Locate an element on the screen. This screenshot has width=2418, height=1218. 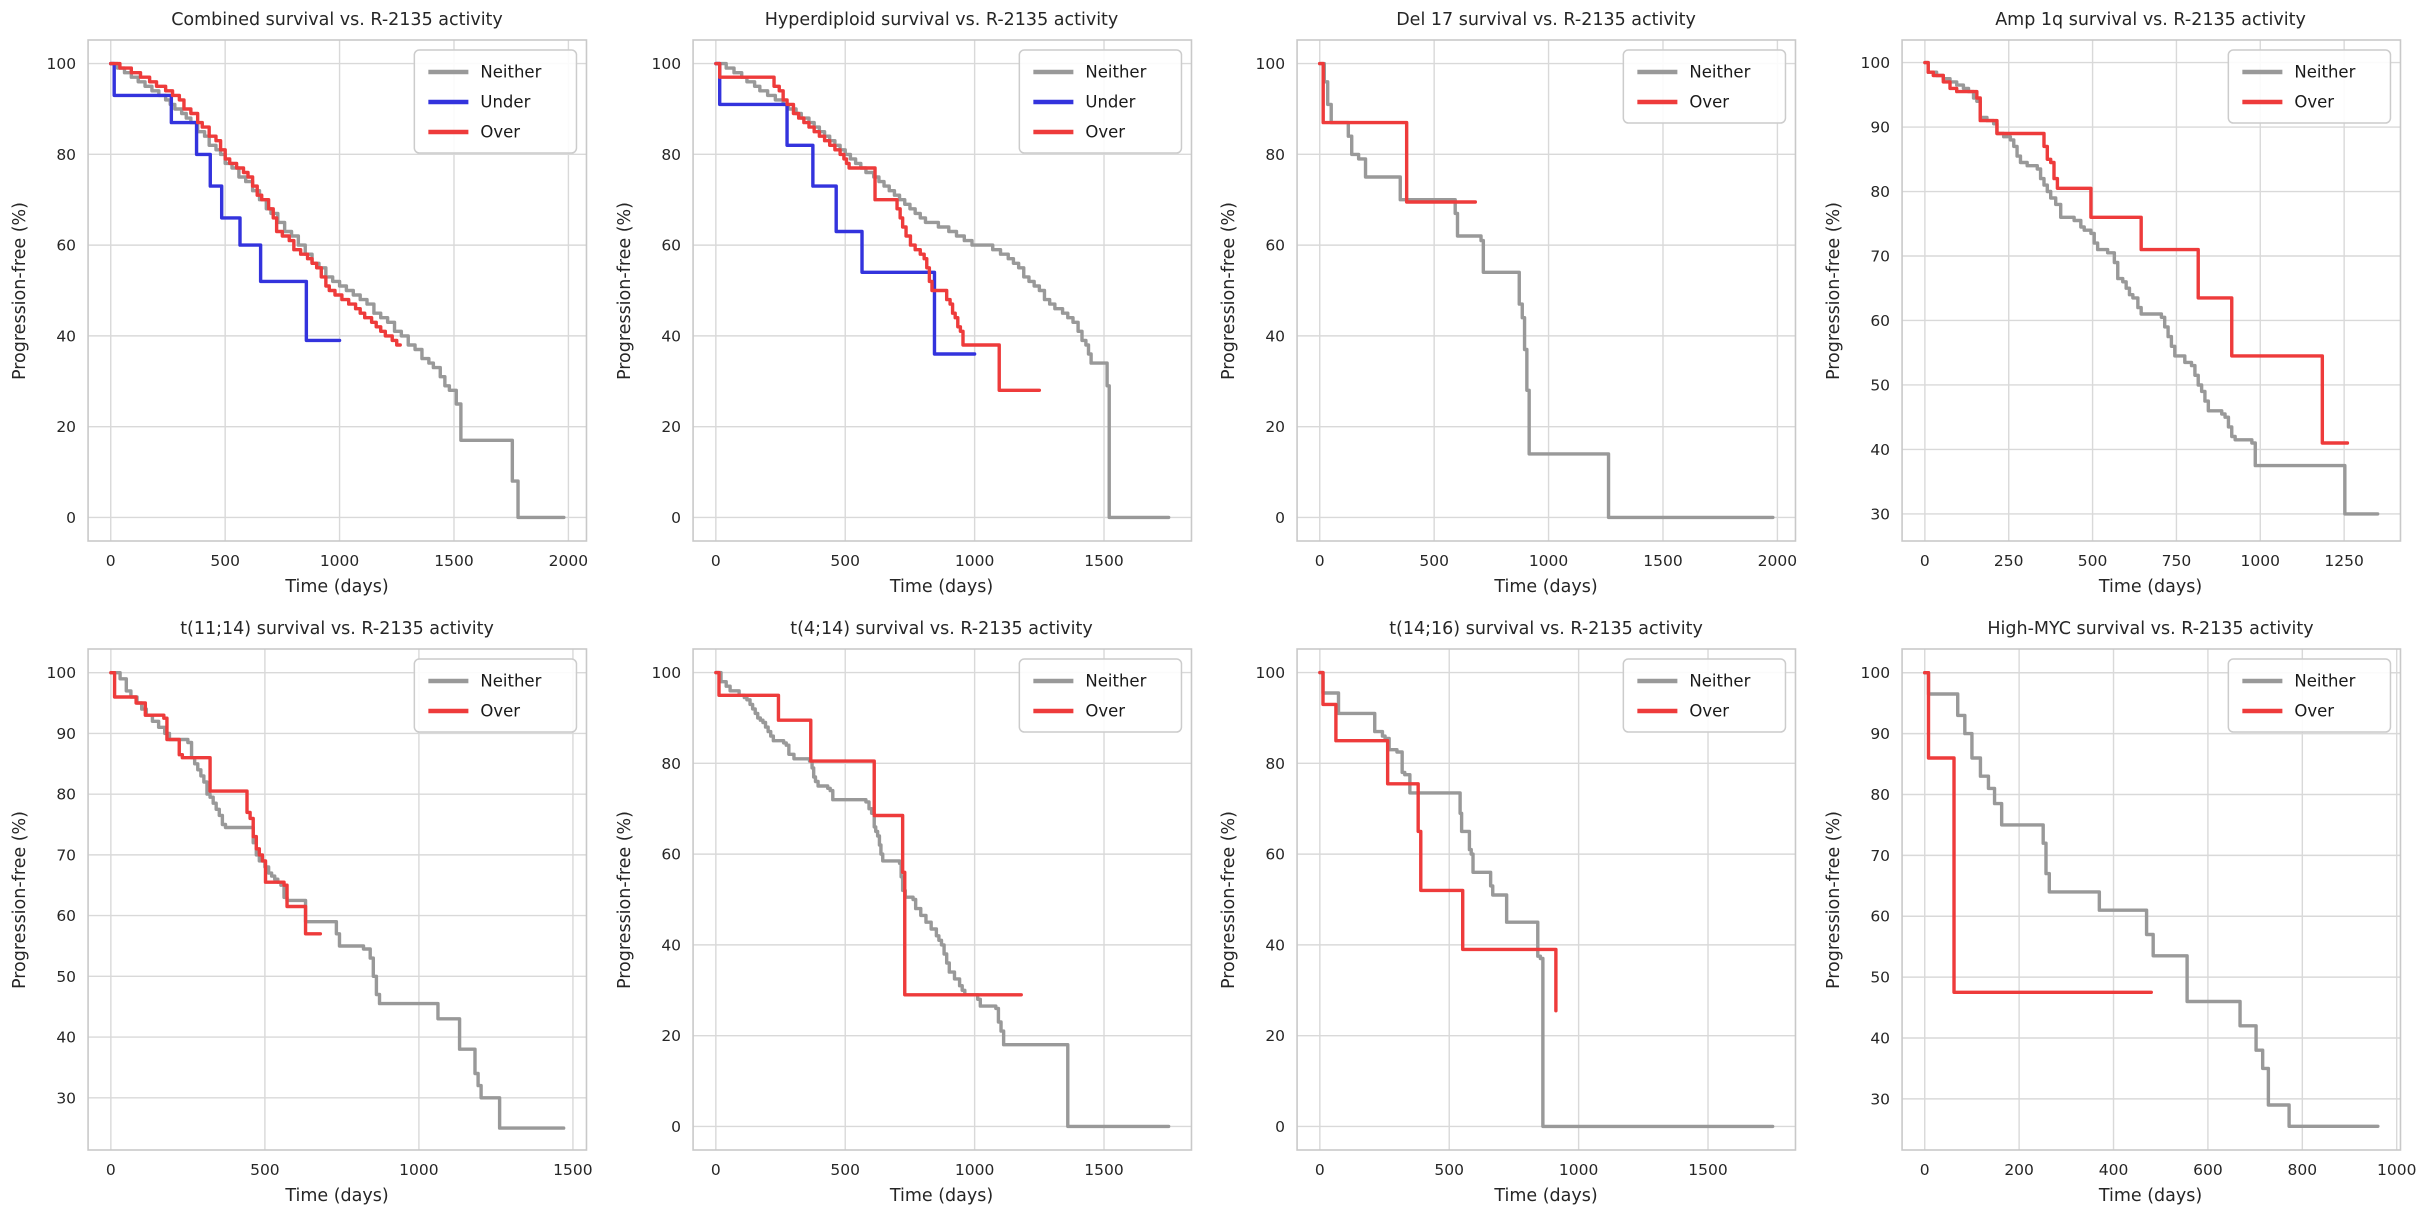
x-tick-label: 400 is located at coordinates (2113, 1170).